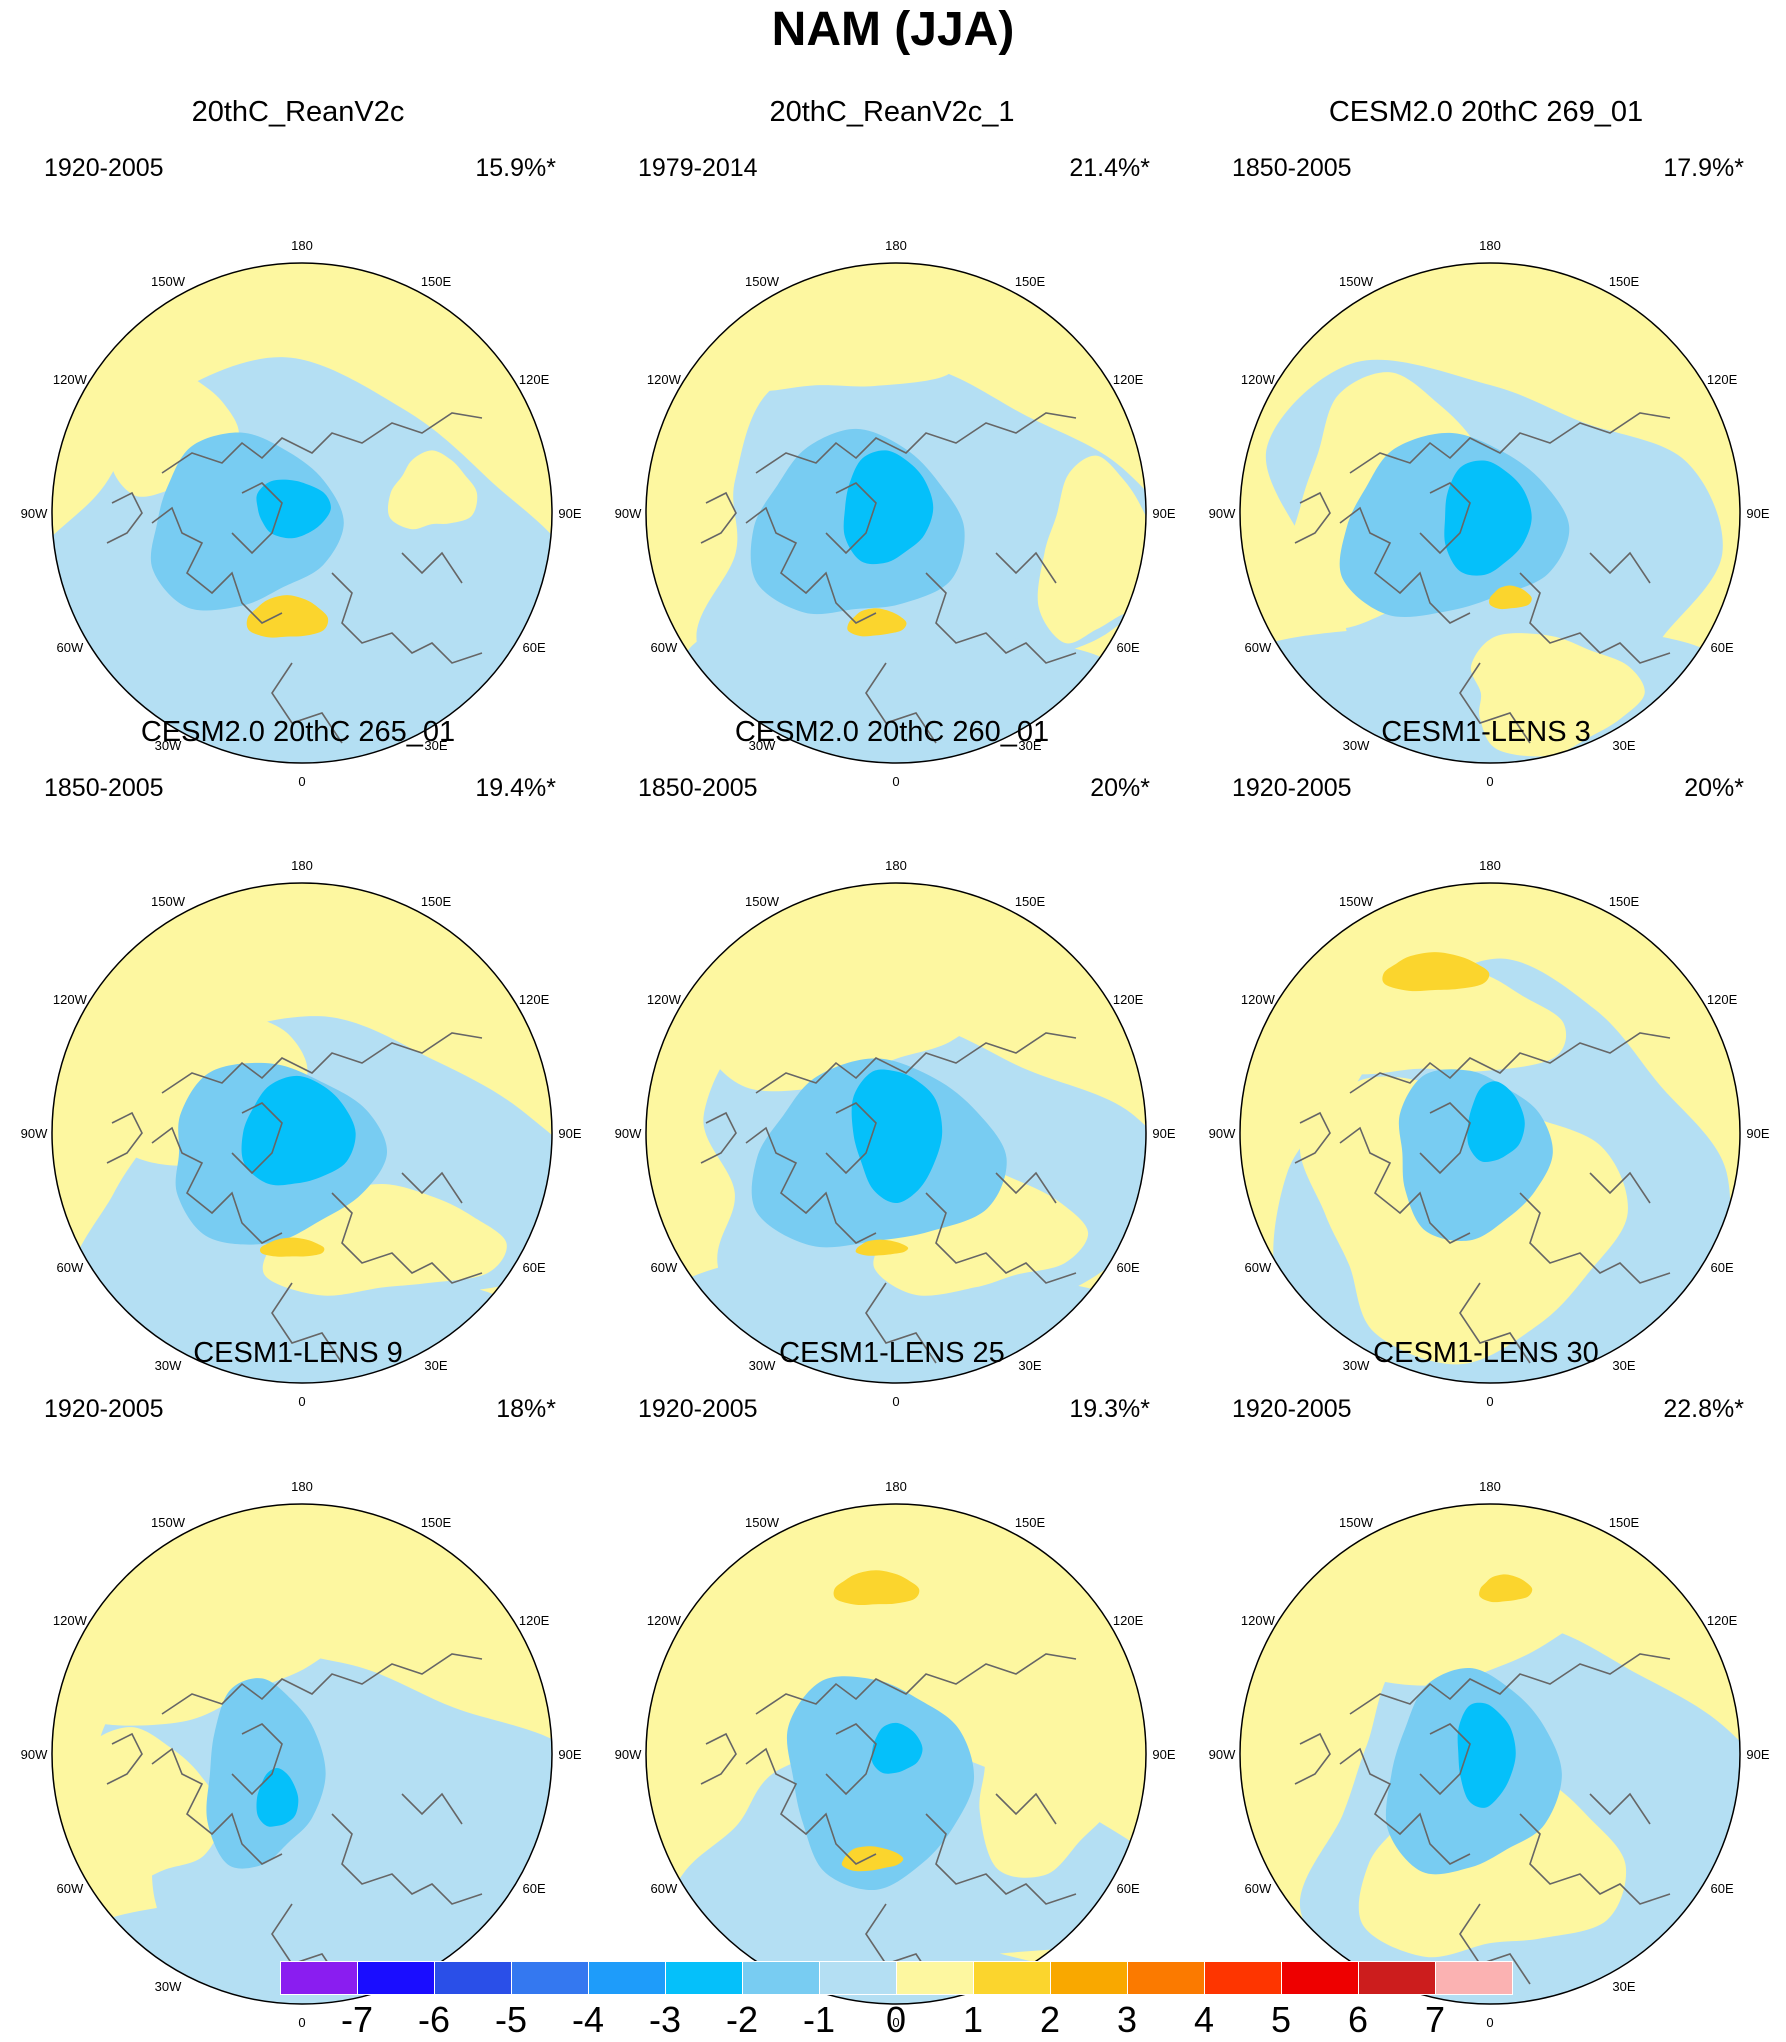  I want to click on longitude-label: 90E, so click(569, 513).